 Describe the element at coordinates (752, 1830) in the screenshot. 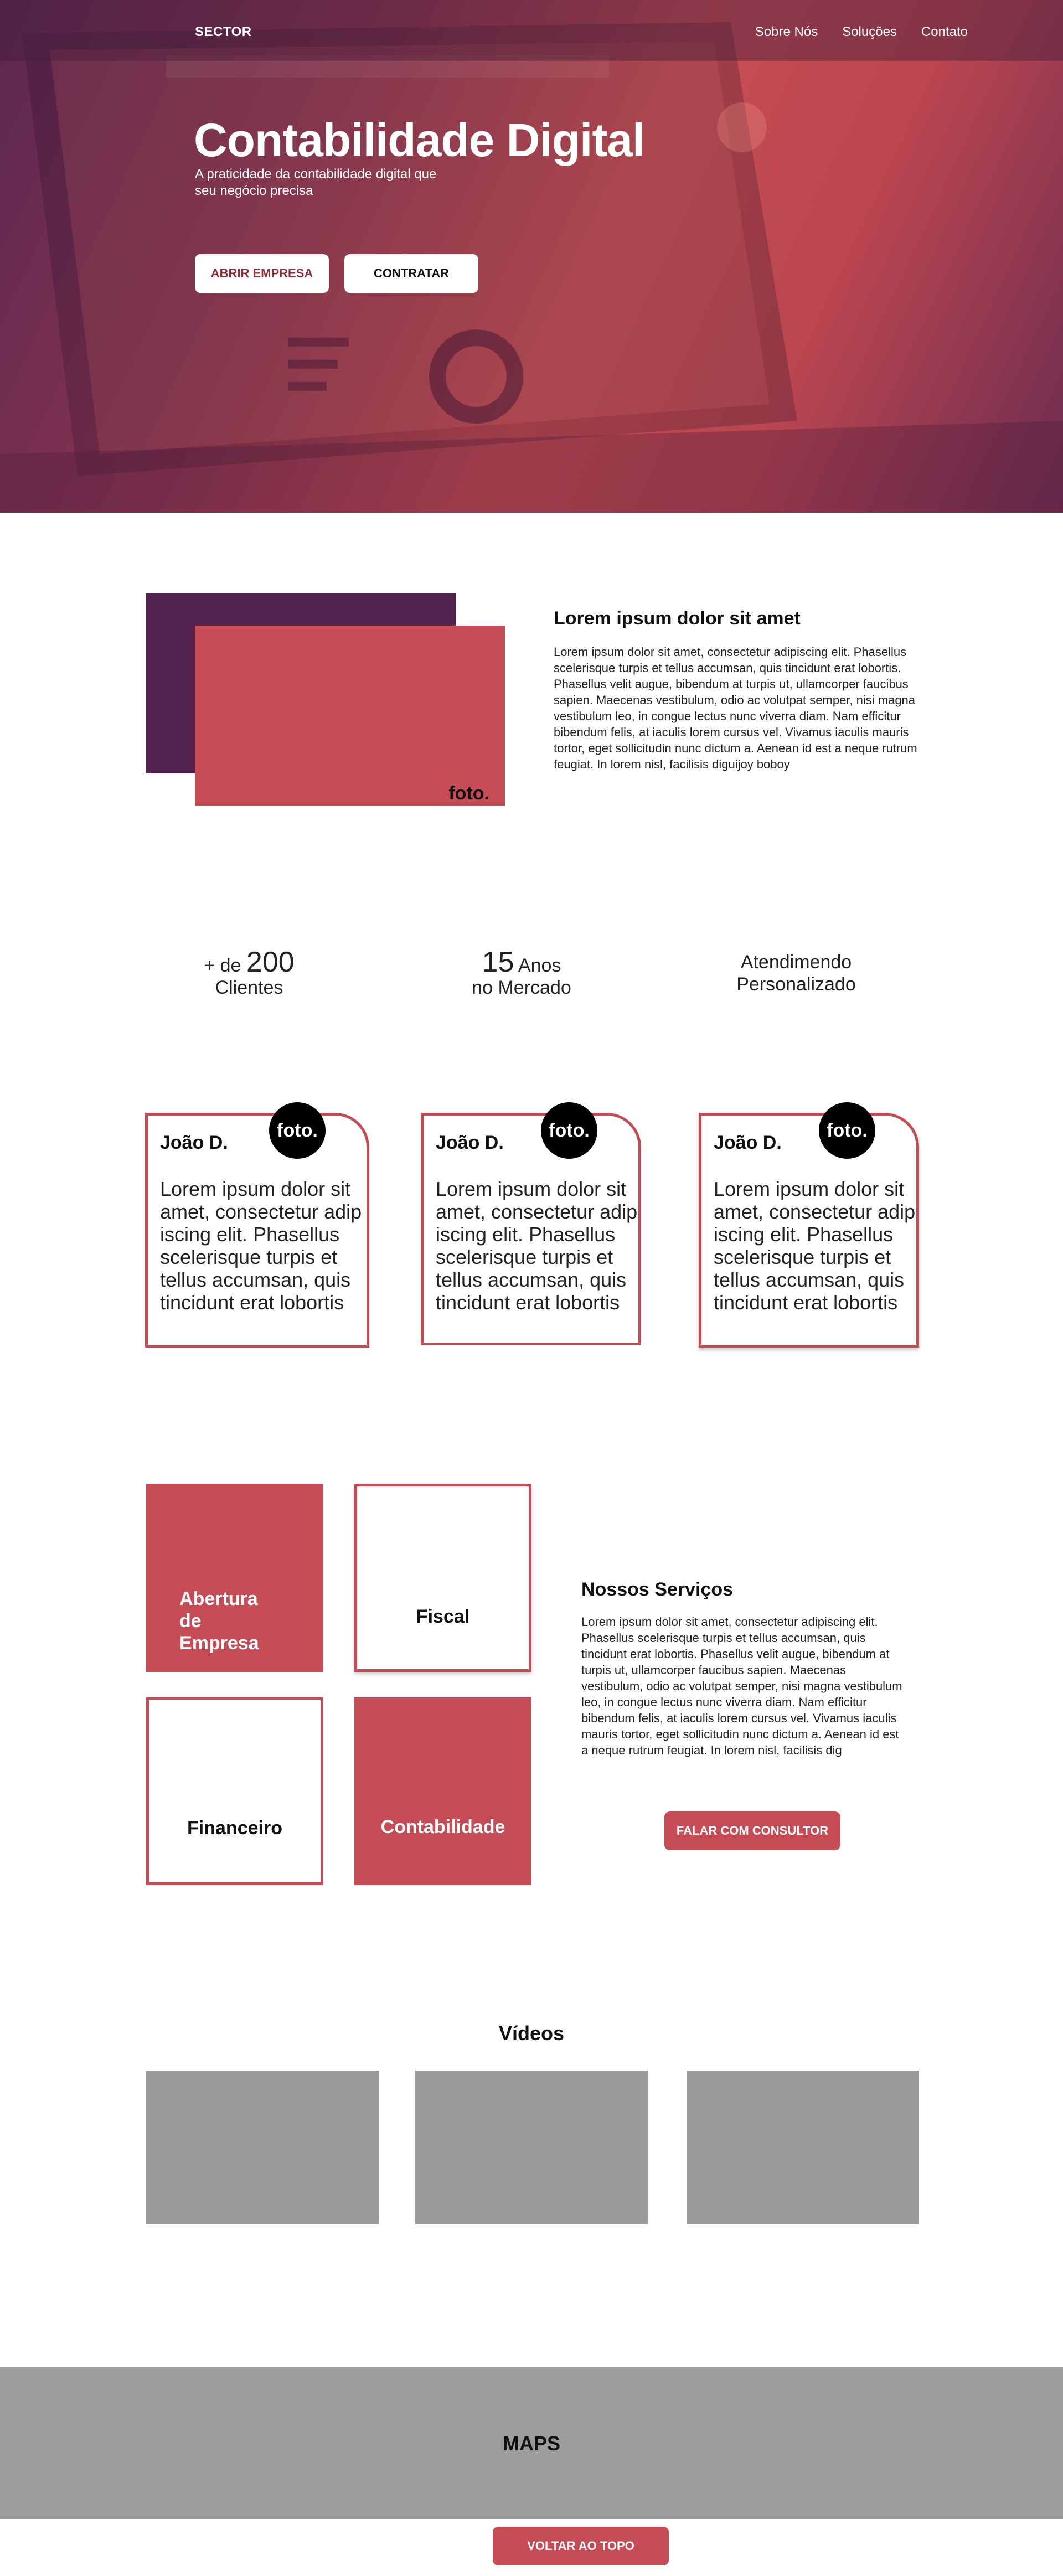

I see `talk-to-consultant-button: FALAR COM CONSULTOR` at that location.